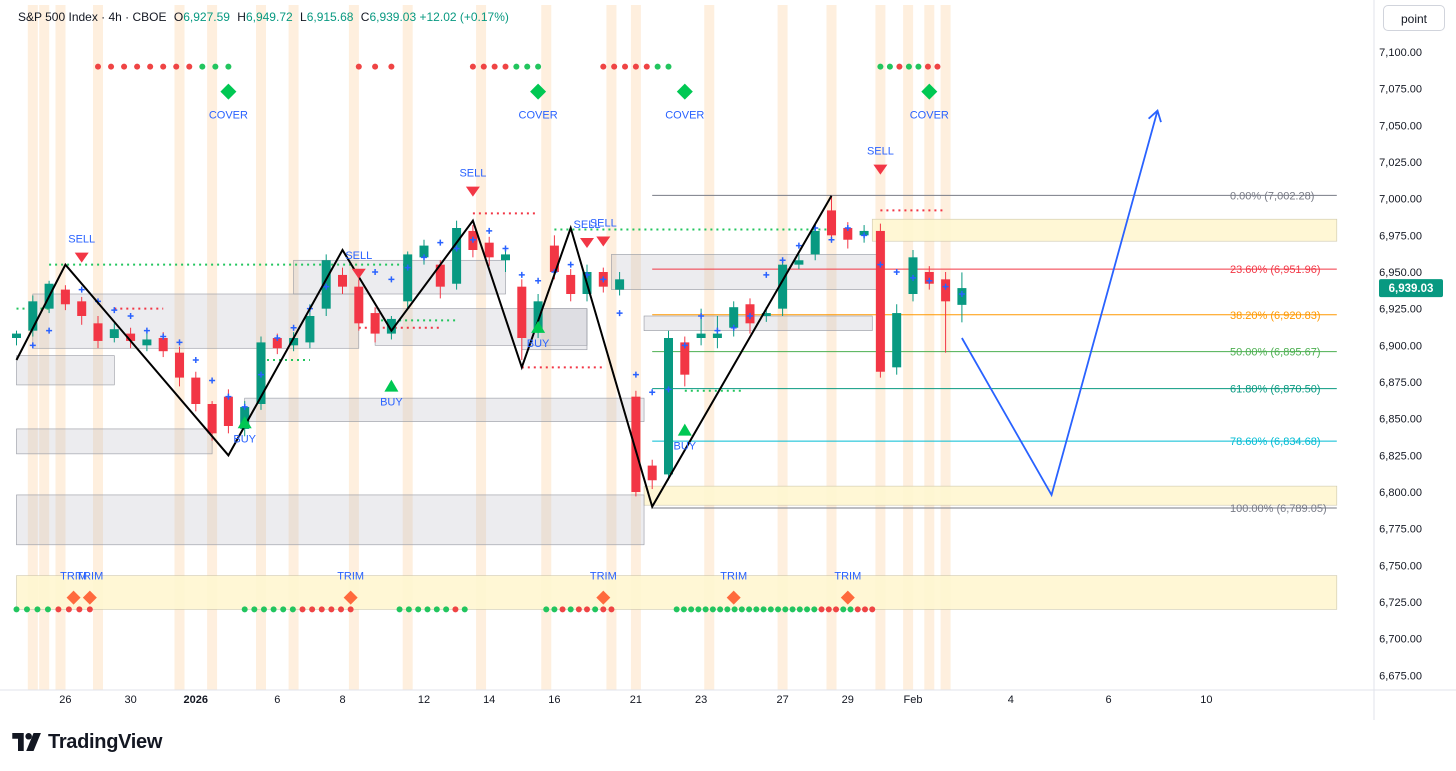 This screenshot has width=1456, height=771. Describe the element at coordinates (206, 17) in the screenshot. I see `open-value: 6,927.59` at that location.